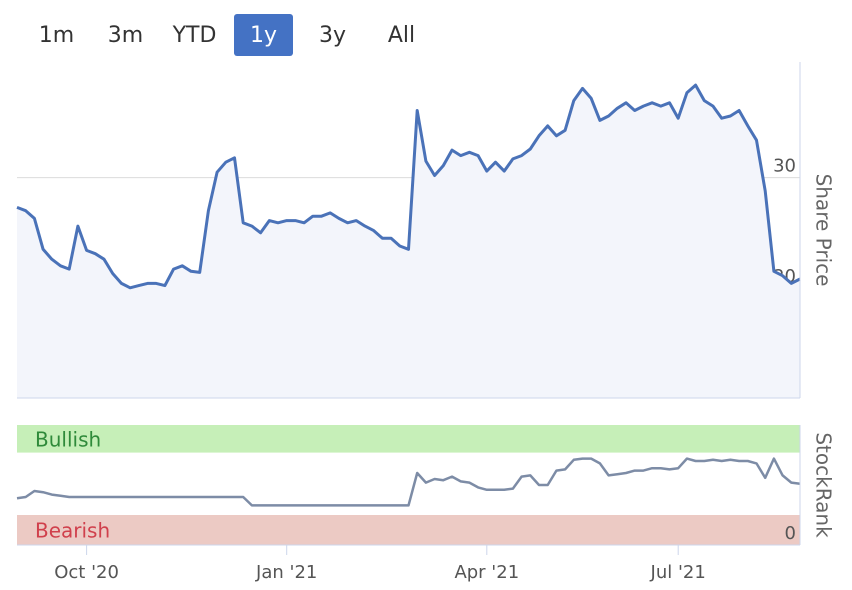 The height and width of the screenshot is (590, 852). What do you see at coordinates (332, 35) in the screenshot?
I see `range-button: 3y` at bounding box center [332, 35].